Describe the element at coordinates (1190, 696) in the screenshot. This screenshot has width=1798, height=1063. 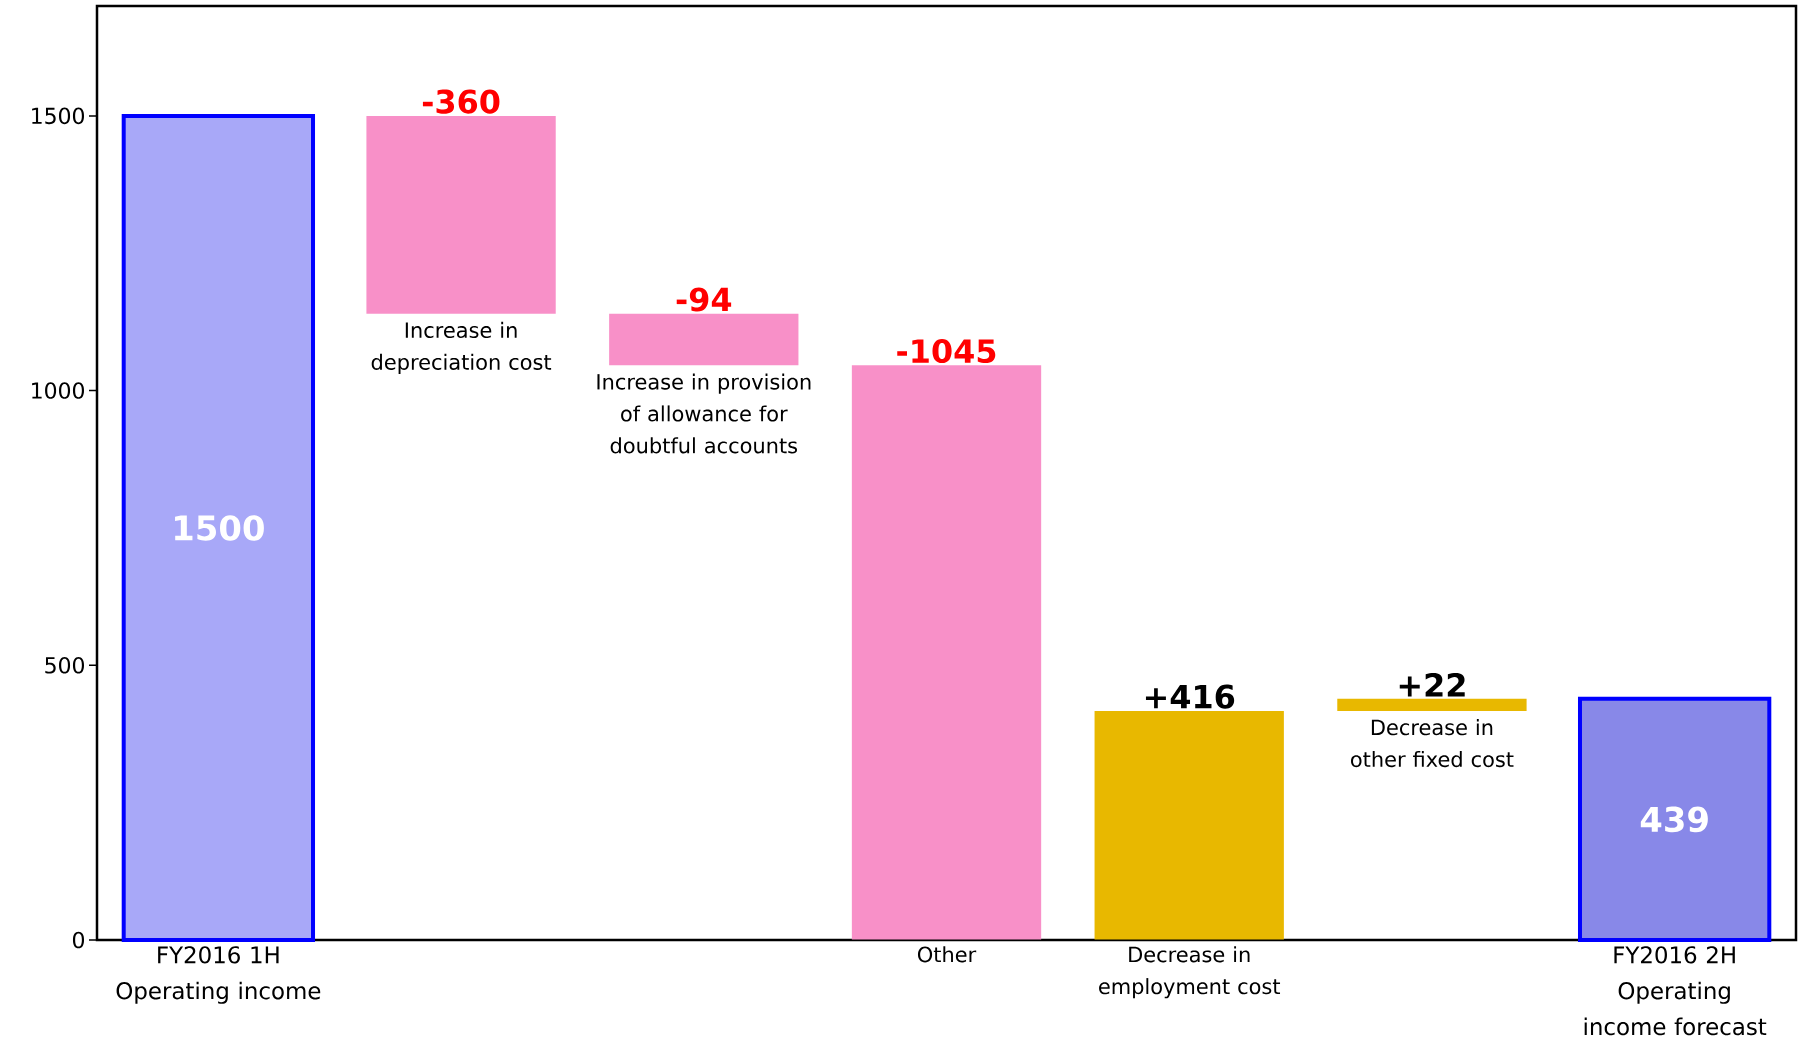
I see `data-label: +416` at that location.